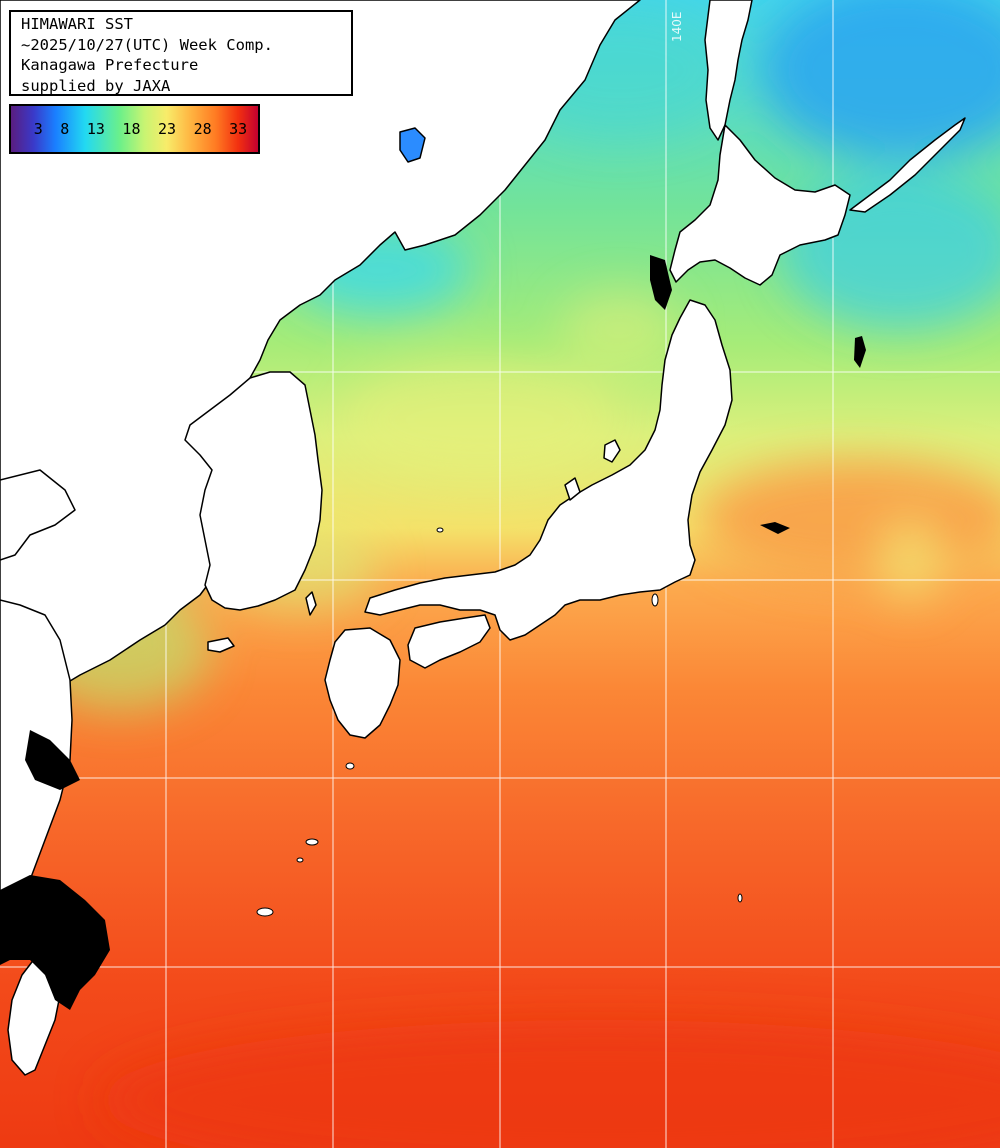  Describe the element at coordinates (221, 645) in the screenshot. I see `land-jeju` at that location.